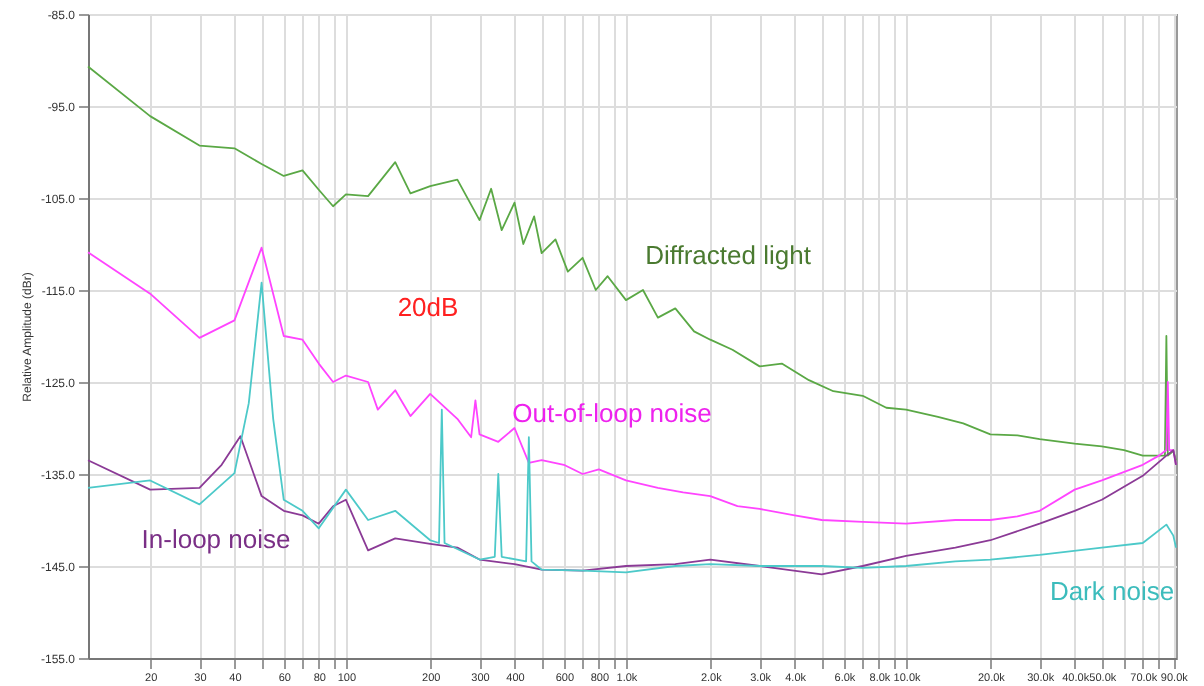  What do you see at coordinates (612, 413) in the screenshot?
I see `annotation: Out-of-loop noise` at bounding box center [612, 413].